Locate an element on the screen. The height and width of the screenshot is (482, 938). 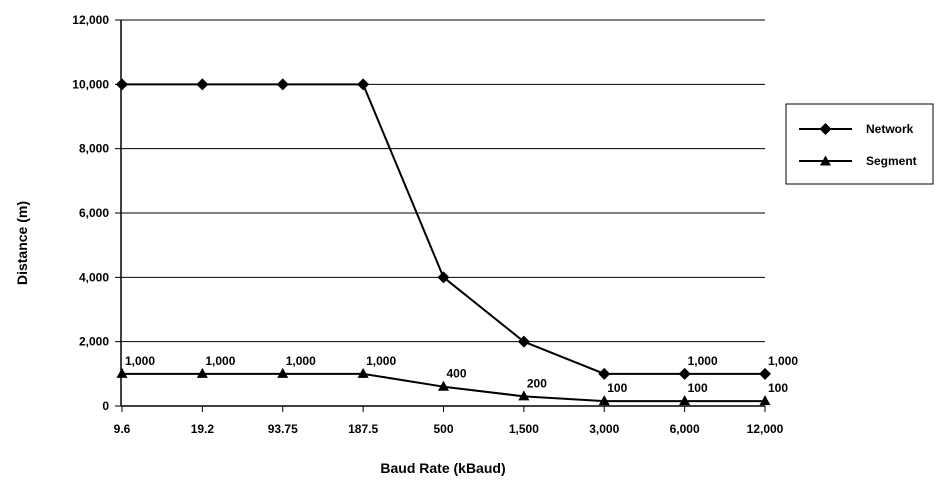
legend-label-network: Network is located at coordinates (890, 129).